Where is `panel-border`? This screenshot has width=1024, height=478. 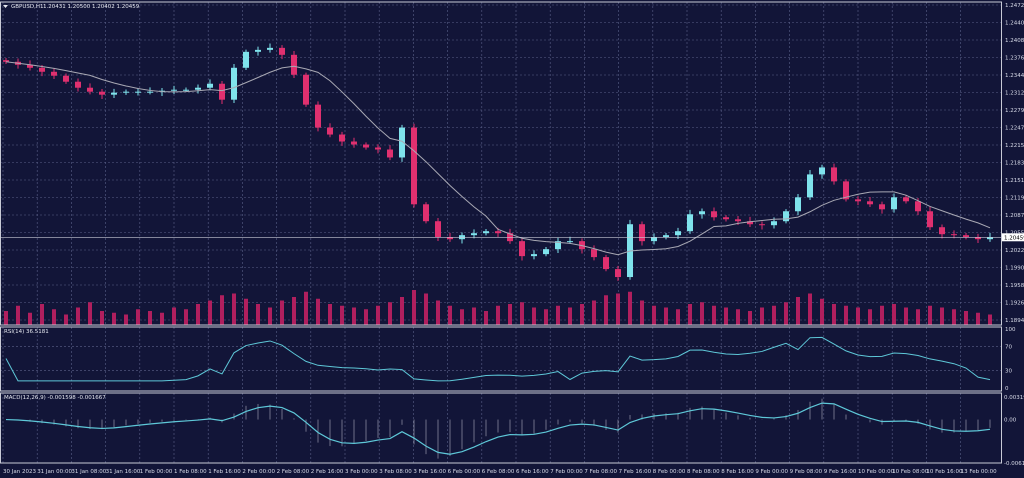
panel-border is located at coordinates (501, 428).